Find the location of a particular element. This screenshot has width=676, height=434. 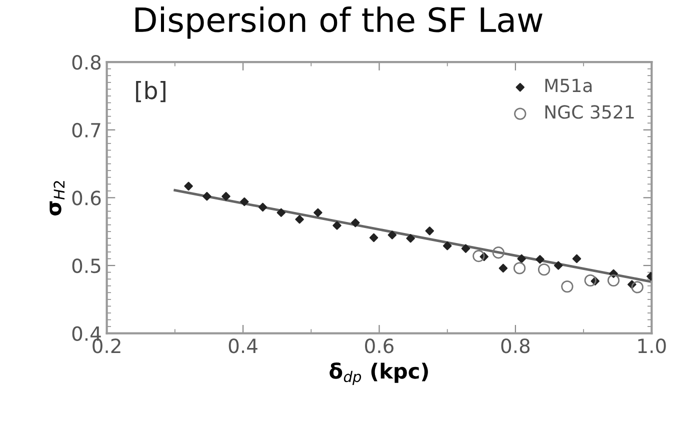

x-tick-label: 0.8 is located at coordinates (515, 346).